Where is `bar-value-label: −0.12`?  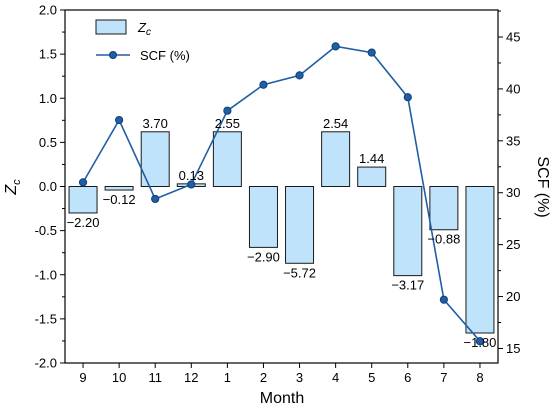 bar-value-label: −0.12 is located at coordinates (119, 199).